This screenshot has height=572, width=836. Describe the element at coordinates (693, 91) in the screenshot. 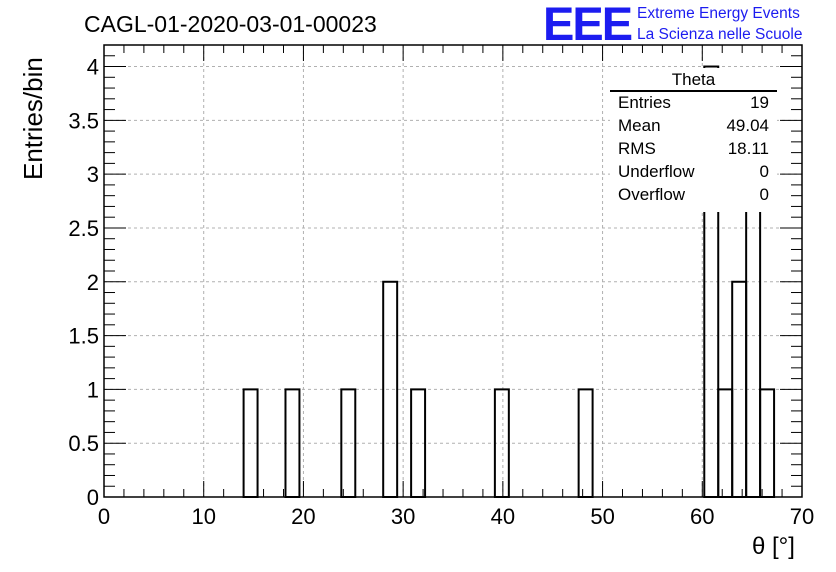

I see `stats-divider` at that location.